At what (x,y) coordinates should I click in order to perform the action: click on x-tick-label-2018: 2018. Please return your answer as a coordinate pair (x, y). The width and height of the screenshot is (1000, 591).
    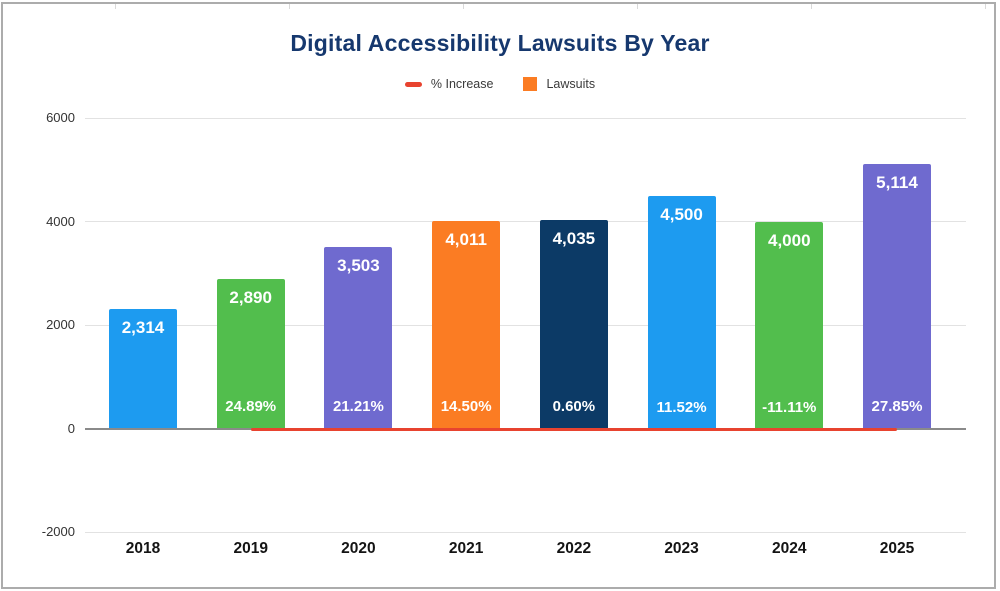
    Looking at the image, I should click on (143, 548).